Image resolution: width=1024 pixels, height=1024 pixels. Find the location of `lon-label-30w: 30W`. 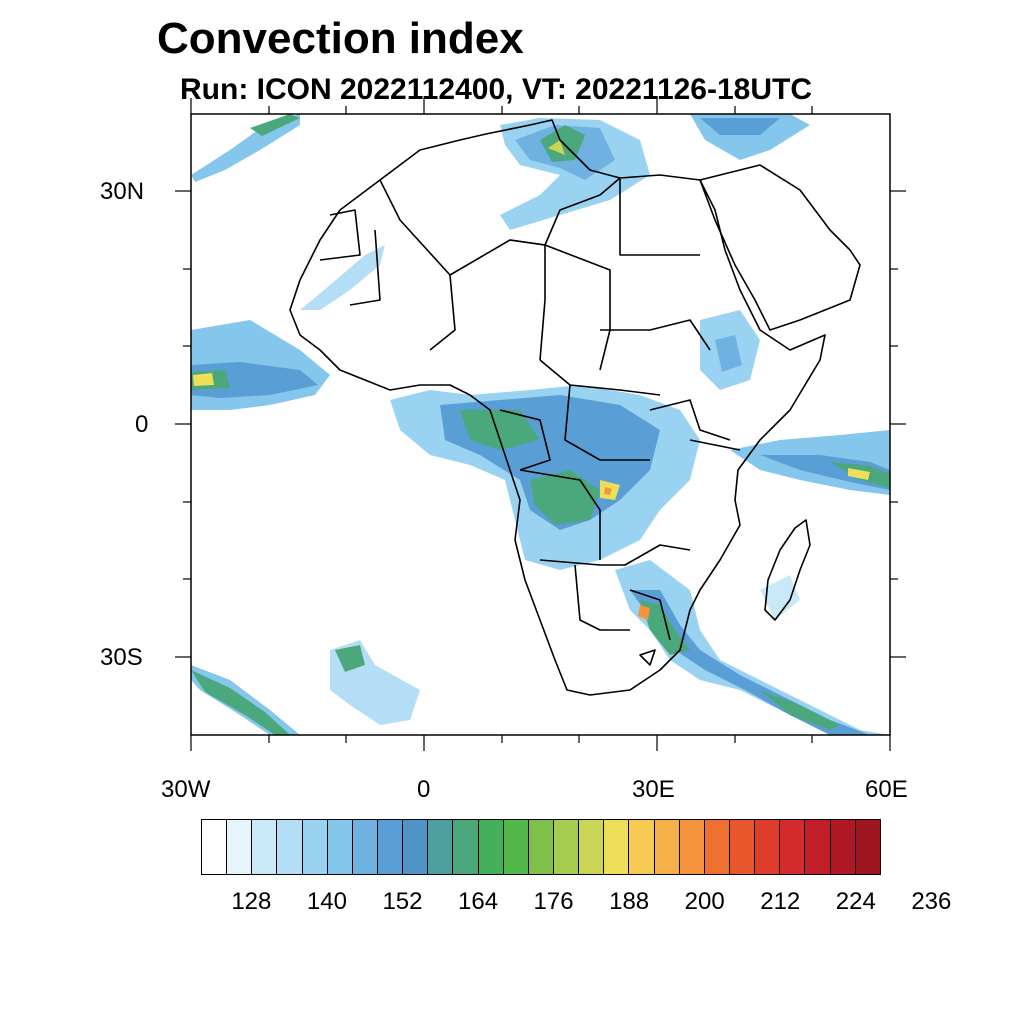

lon-label-30w: 30W is located at coordinates (186, 789).